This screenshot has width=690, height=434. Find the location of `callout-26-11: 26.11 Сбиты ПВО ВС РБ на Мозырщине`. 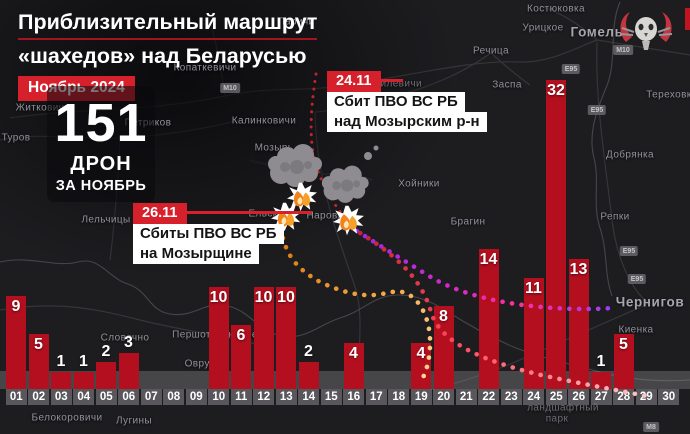

callout-26-11: 26.11 Сбиты ПВО ВС РБ на Мозырщине is located at coordinates (222, 233).